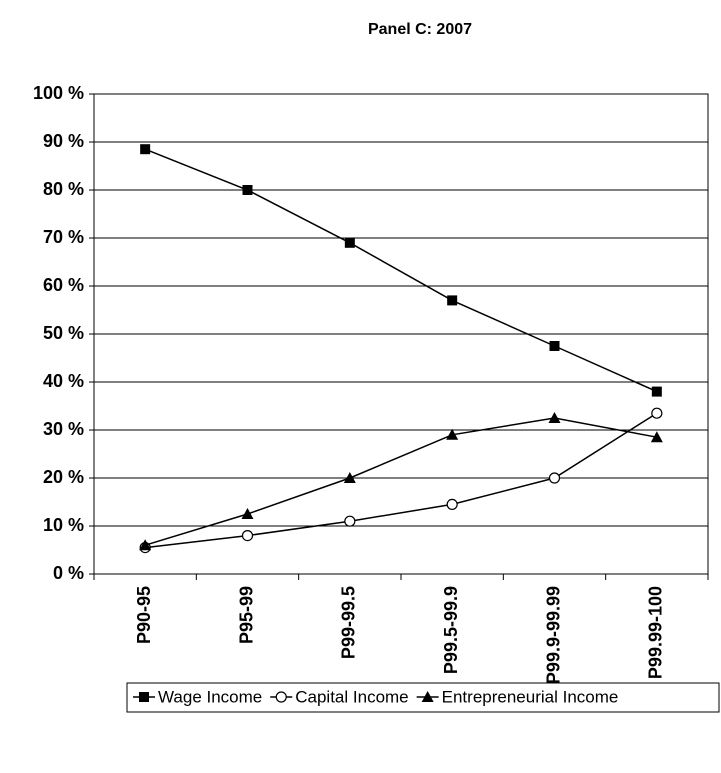 The height and width of the screenshot is (773, 721). I want to click on y-tick-label: 0 %, so click(68, 573).